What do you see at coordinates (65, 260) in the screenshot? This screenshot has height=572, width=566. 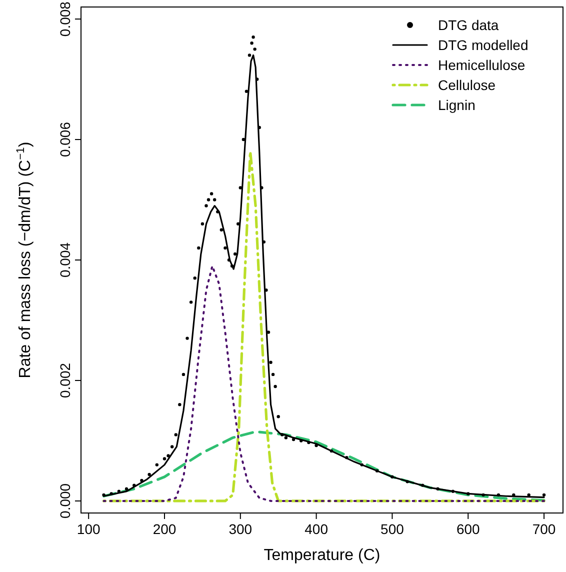 I see `y-tick-label: 0.004` at bounding box center [65, 260].